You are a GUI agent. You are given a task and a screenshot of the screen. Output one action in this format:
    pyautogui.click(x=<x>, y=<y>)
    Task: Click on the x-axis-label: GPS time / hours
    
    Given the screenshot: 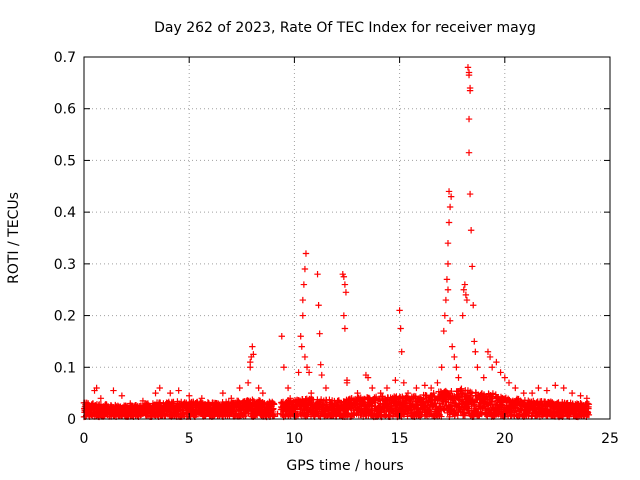 What is the action you would take?
    pyautogui.click(x=344, y=466)
    